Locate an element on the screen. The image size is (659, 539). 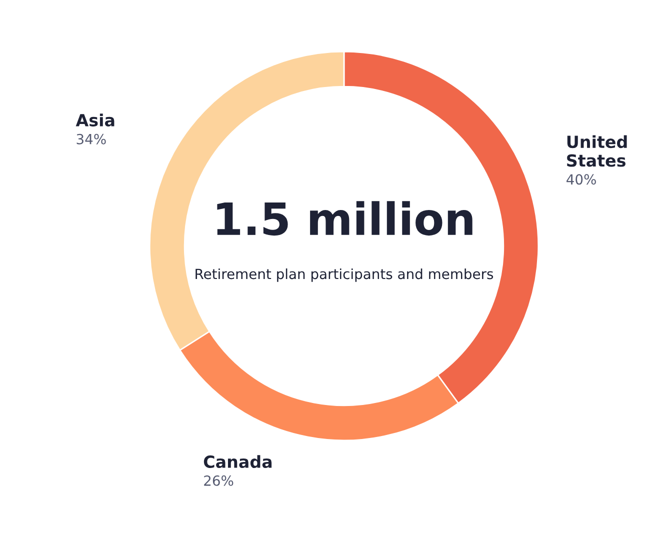
text: Retirement plan participants and members is located at coordinates (345, 275).